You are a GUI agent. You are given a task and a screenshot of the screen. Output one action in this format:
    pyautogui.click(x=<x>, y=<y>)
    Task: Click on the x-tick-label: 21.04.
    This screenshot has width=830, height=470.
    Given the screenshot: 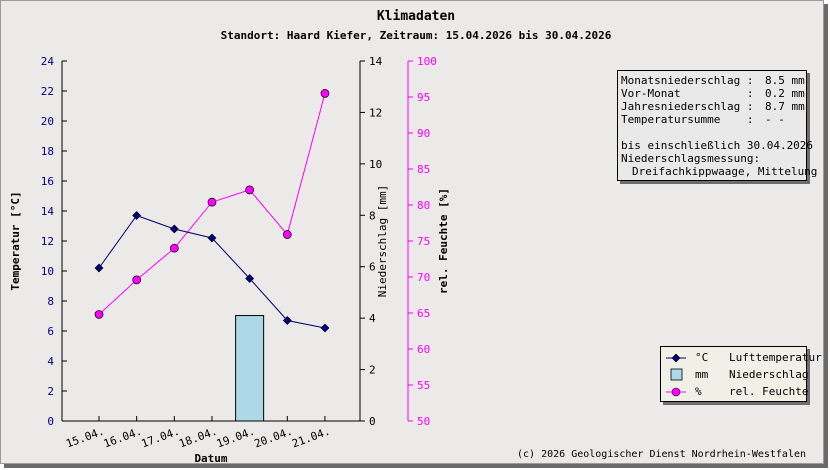 What is the action you would take?
    pyautogui.click(x=311, y=438)
    